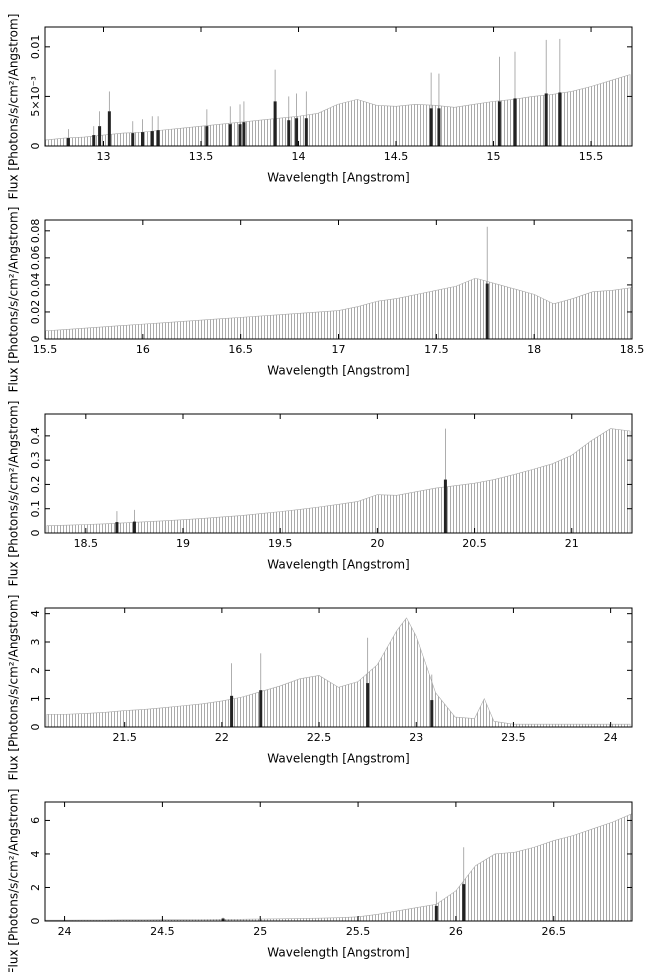 The height and width of the screenshot is (972, 653). I want to click on y-tick-label: 0.1, so click(35, 509).